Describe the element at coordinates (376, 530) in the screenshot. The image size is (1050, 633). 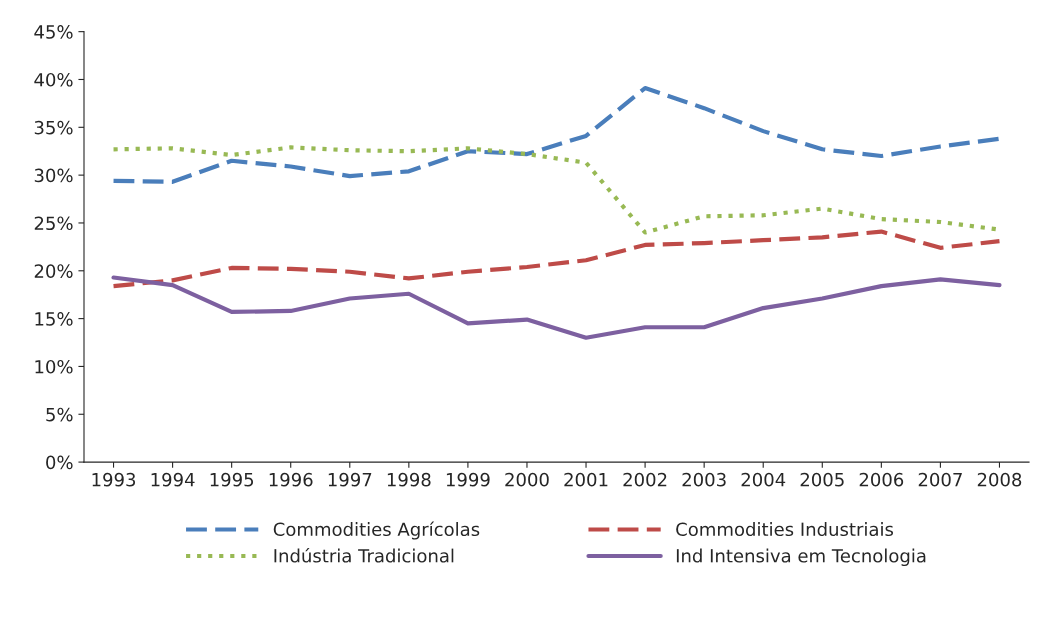
I see `legend-label: Commodities Agrícolas` at that location.